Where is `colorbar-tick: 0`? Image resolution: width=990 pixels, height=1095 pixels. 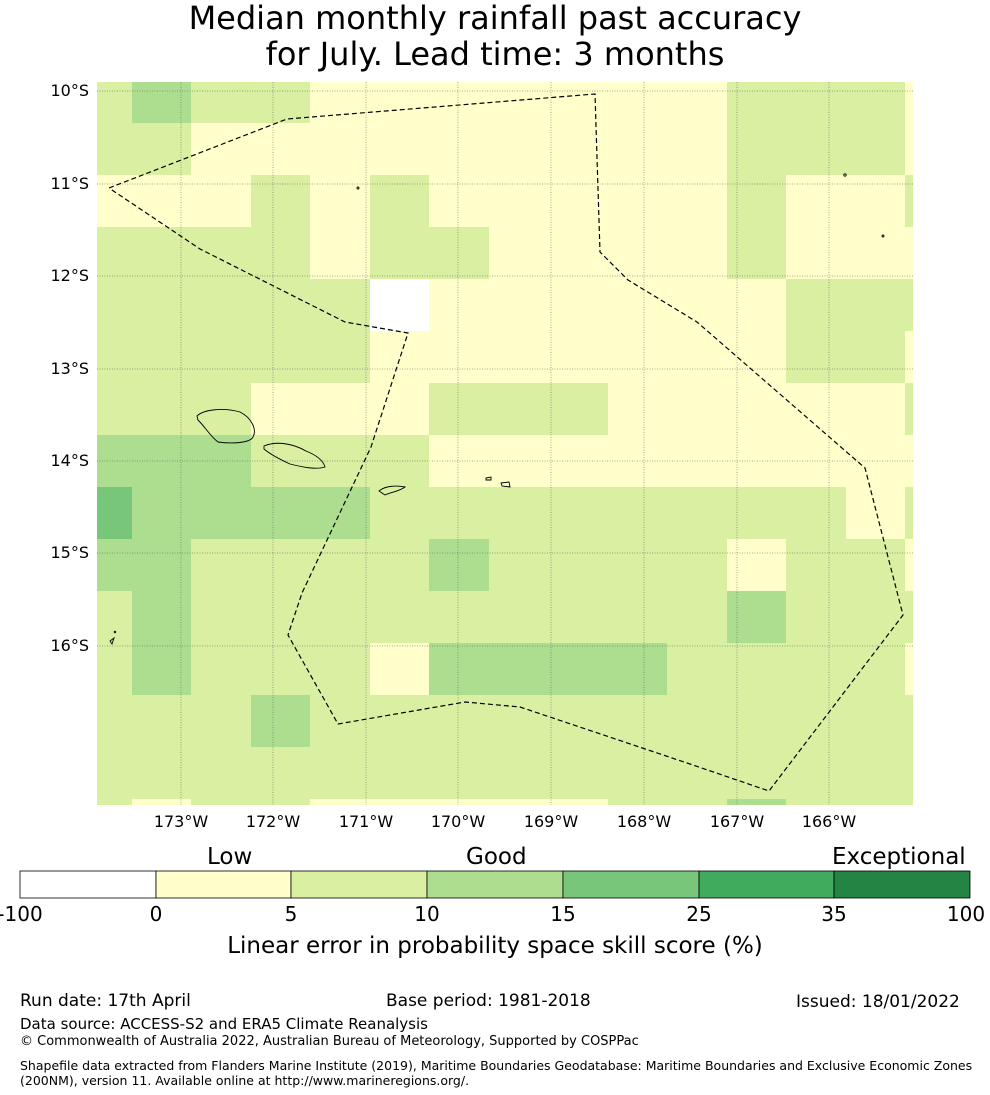
colorbar-tick: 0 is located at coordinates (156, 914).